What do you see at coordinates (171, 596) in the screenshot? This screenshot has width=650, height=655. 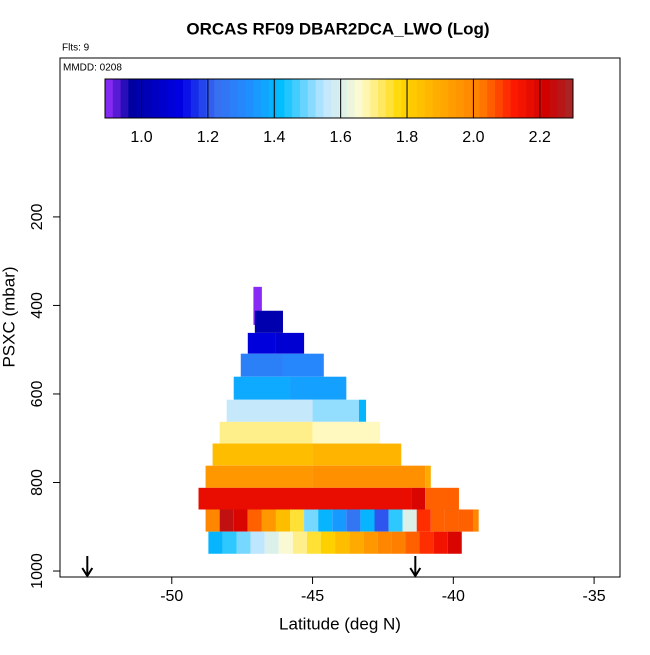 I see `x-tick-label: -50` at bounding box center [171, 596].